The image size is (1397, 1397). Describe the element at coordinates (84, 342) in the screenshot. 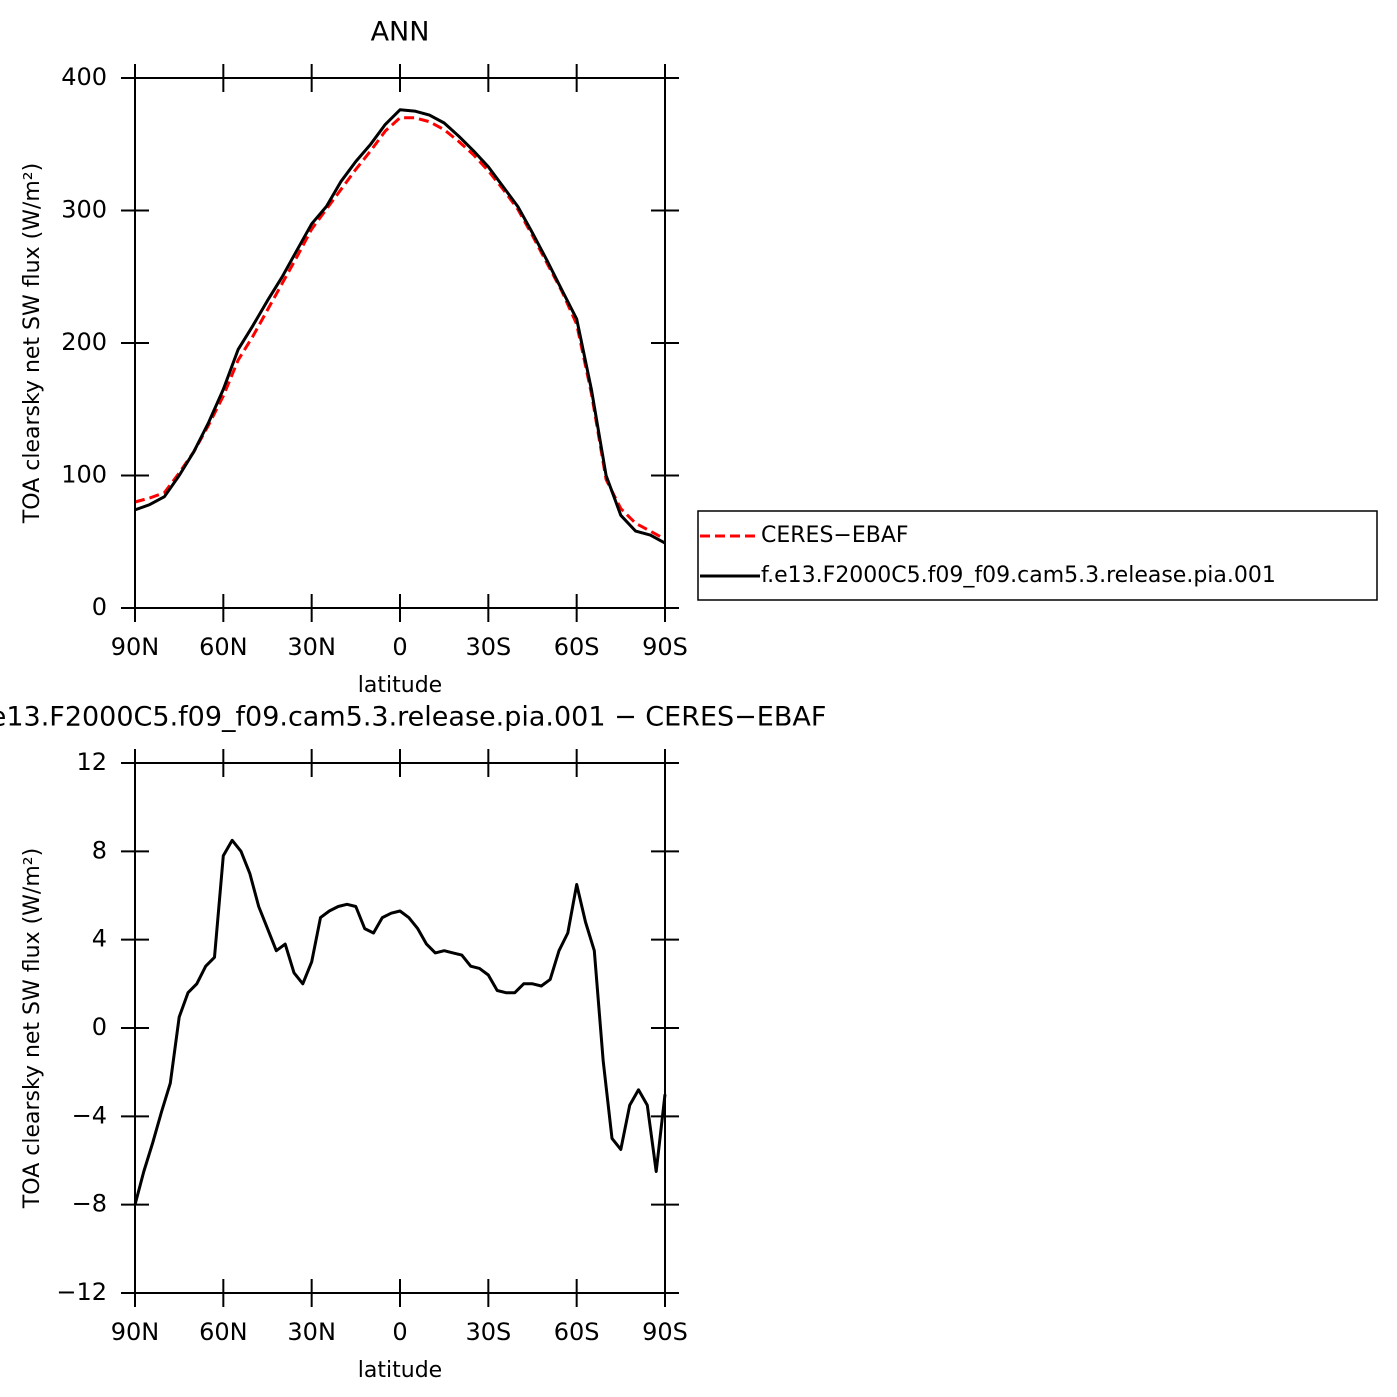

I see `y-tick-label: 200` at that location.